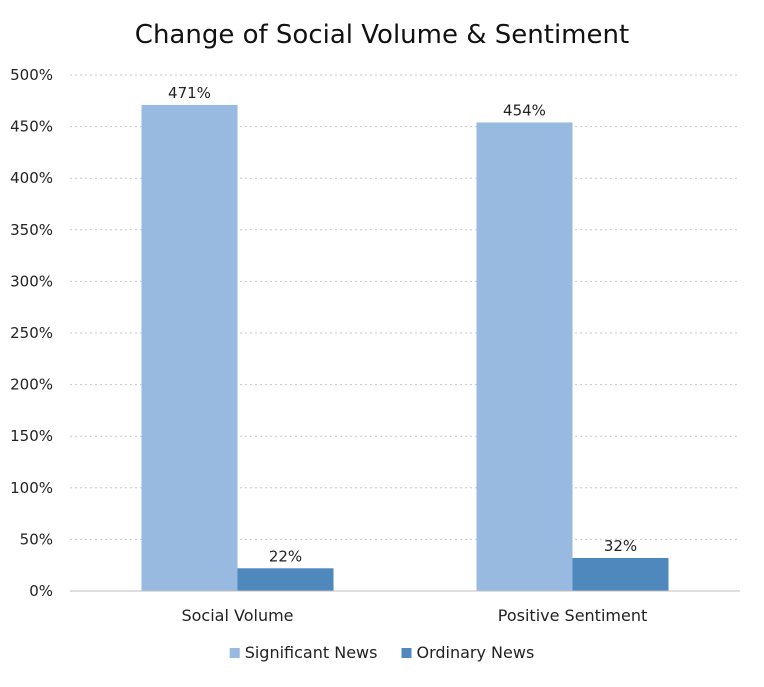 This screenshot has width=764, height=687. Describe the element at coordinates (475, 652) in the screenshot. I see `legend-label: Ordinary News` at that location.